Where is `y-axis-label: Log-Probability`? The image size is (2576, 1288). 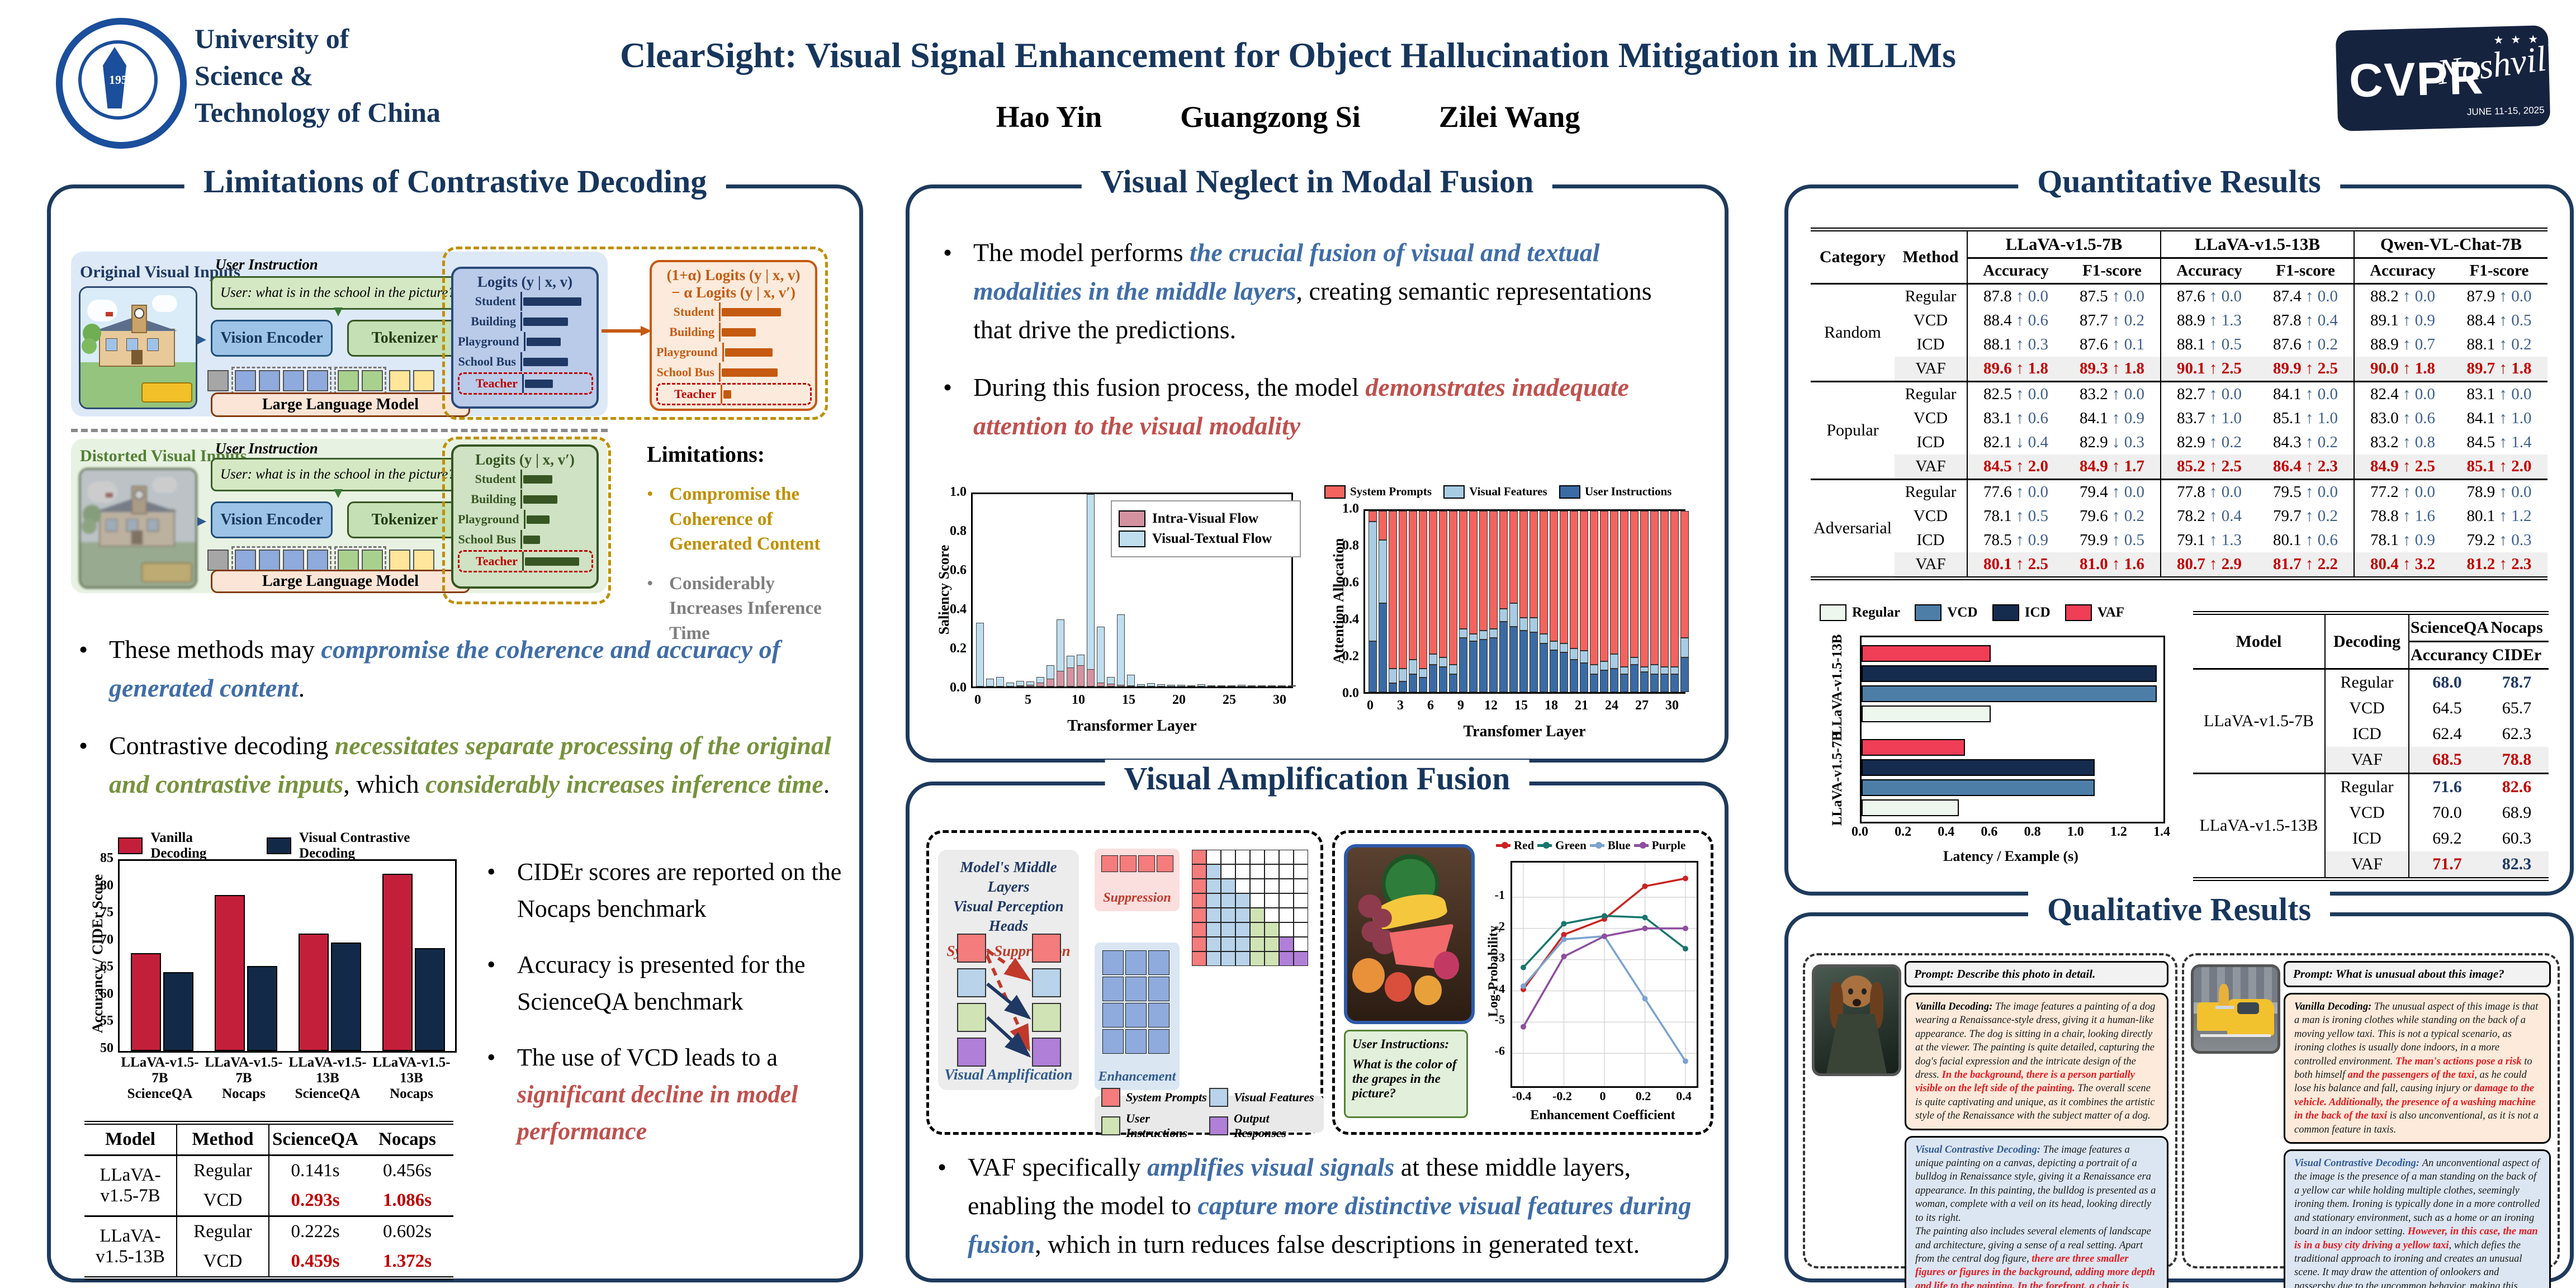
y-axis-label: Log-Probability is located at coordinates (1493, 971).